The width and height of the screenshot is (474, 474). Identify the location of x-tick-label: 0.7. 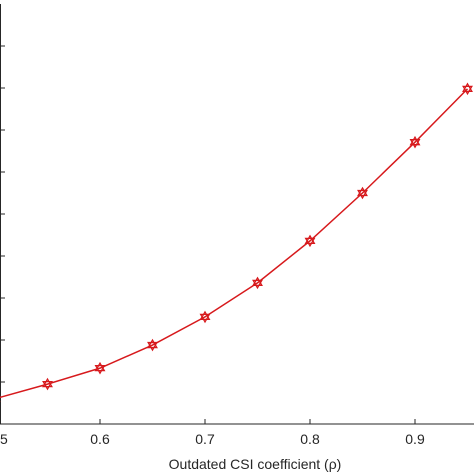
(205, 439).